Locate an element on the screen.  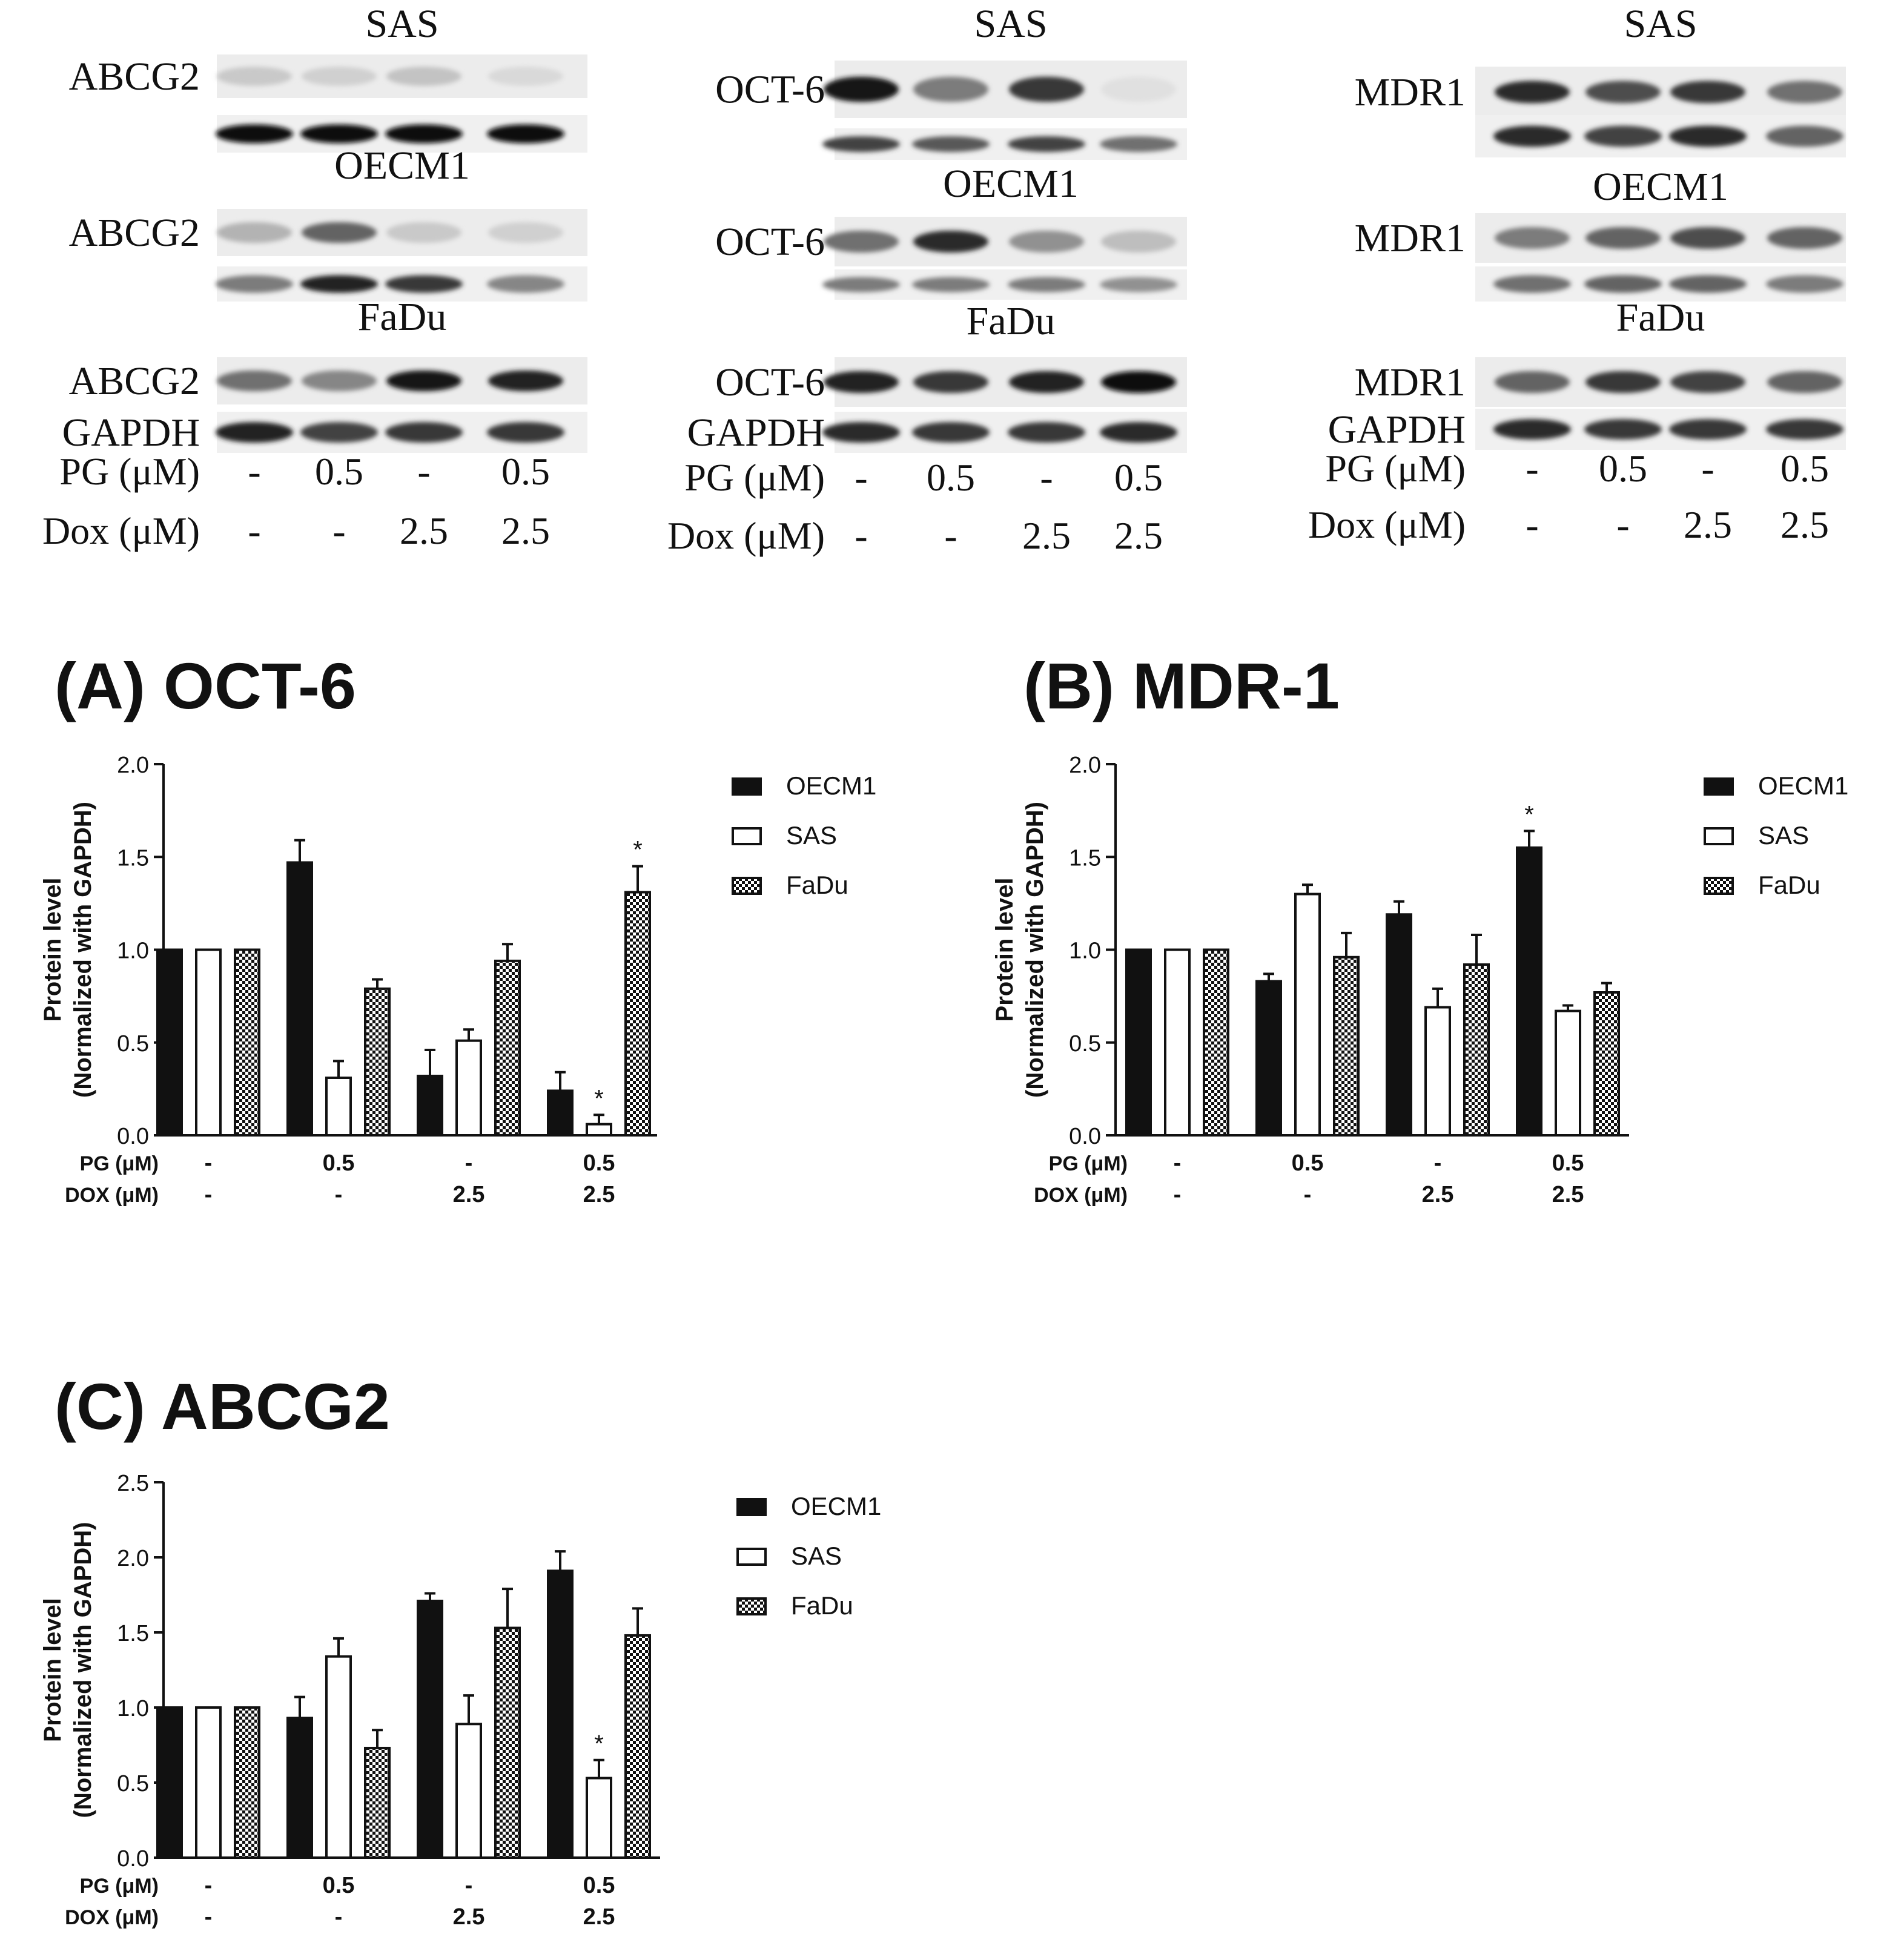
blot-target-label: MDR1 is located at coordinates (1411, 382).